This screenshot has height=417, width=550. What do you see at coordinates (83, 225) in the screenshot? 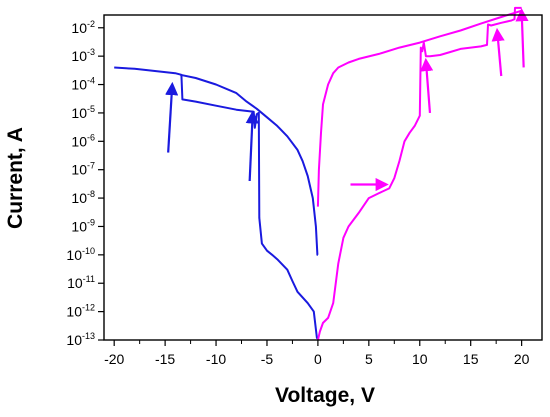
I see `y-tick-label: 10⁻⁹` at bounding box center [83, 225].